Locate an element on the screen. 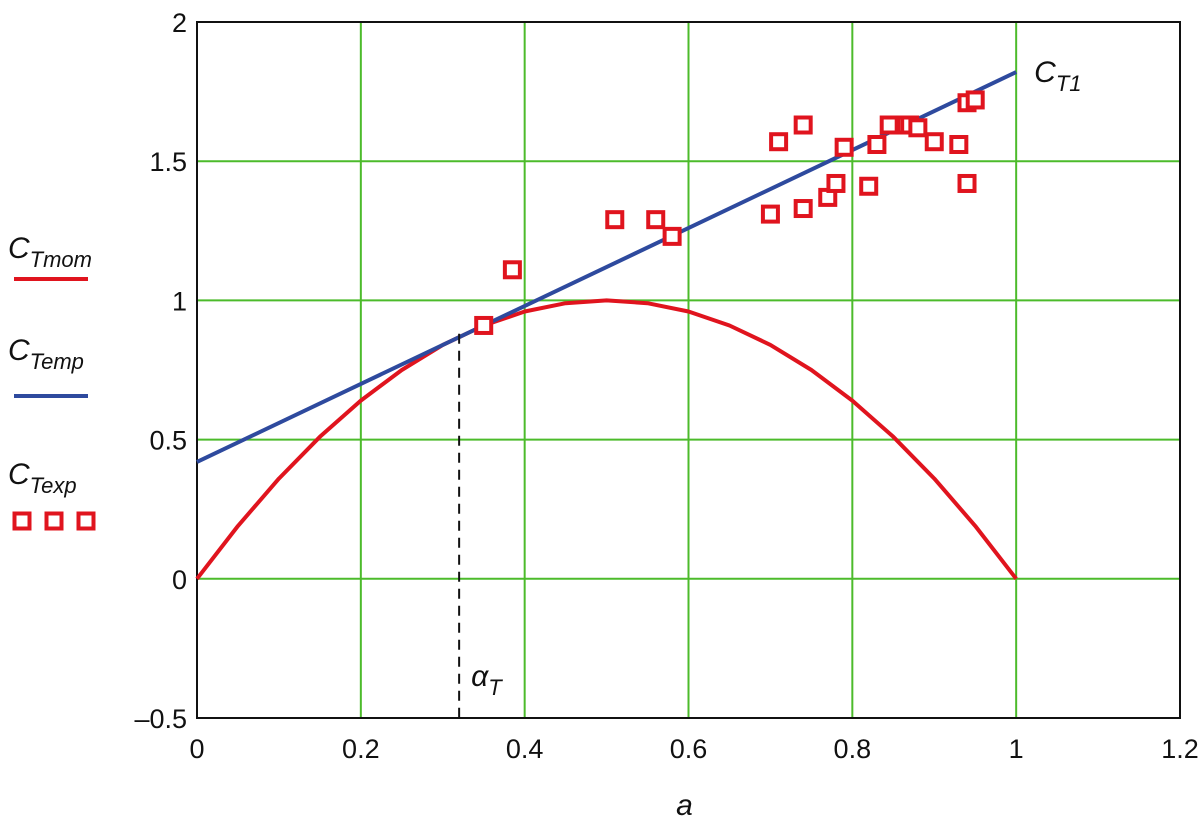 Image resolution: width=1202 pixels, height=830 pixels. x-axis-label: a is located at coordinates (684, 805).